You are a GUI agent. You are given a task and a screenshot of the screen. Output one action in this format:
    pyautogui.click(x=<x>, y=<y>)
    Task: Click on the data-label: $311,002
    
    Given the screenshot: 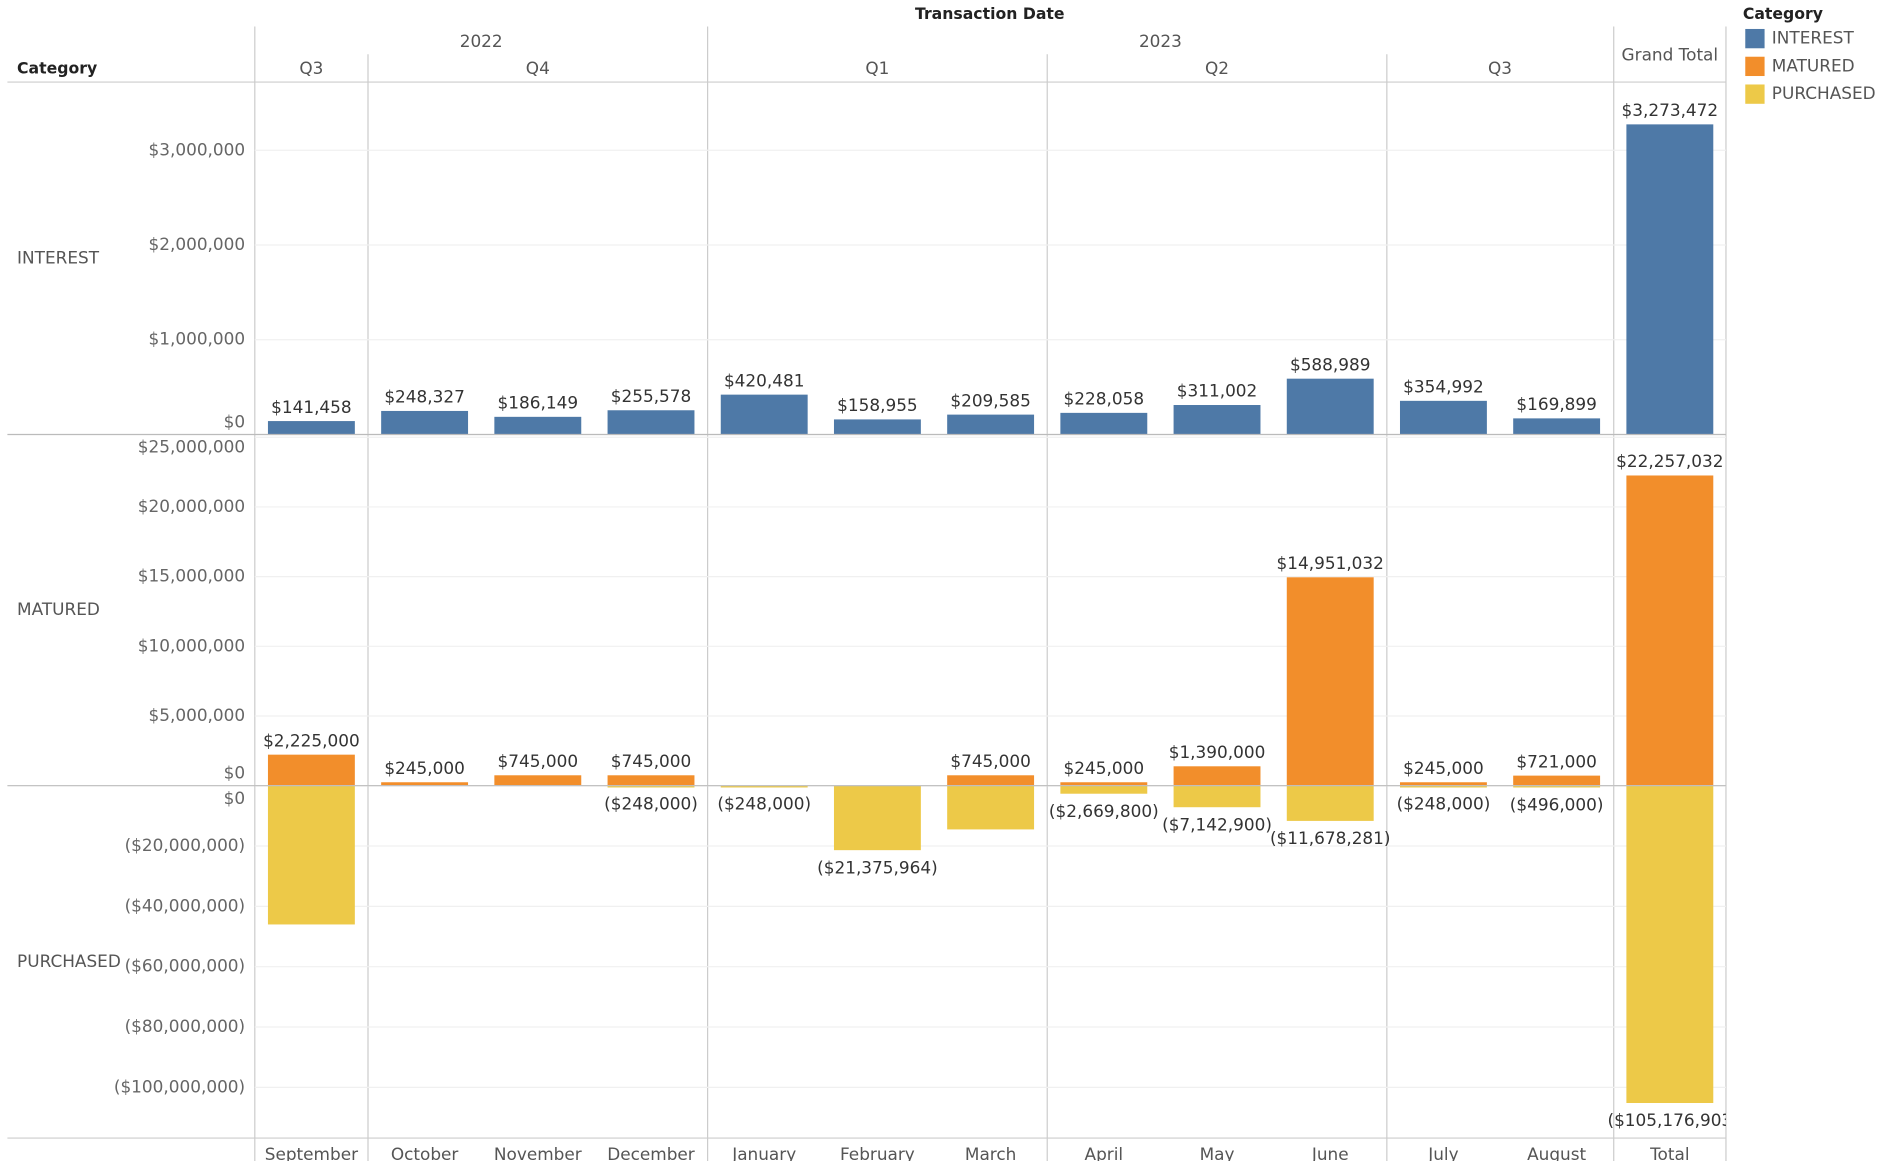 What is the action you would take?
    pyautogui.click(x=1217, y=391)
    